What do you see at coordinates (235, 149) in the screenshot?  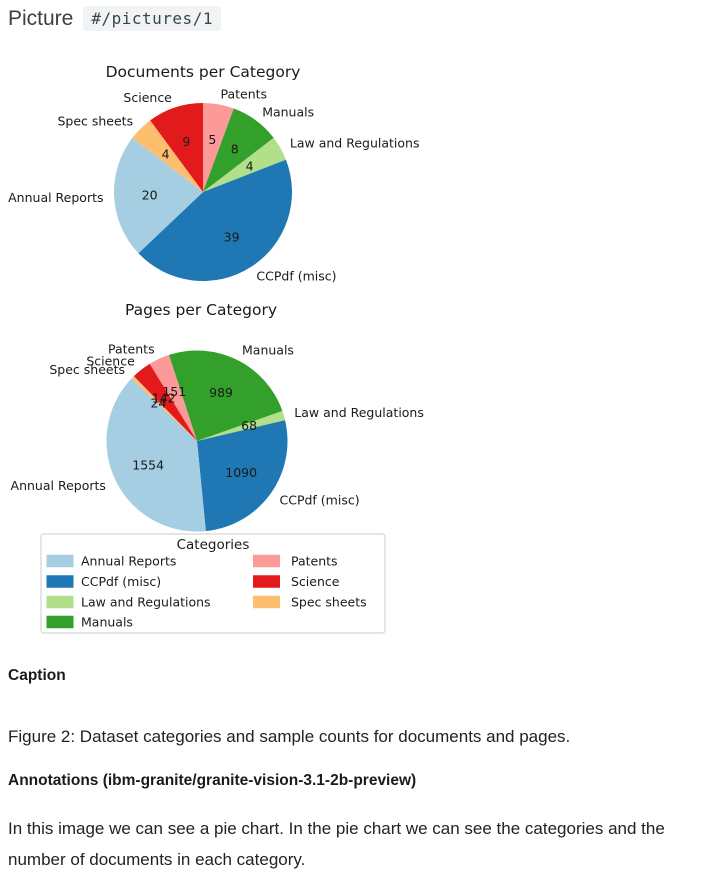 I see `slice-value-label: 8` at bounding box center [235, 149].